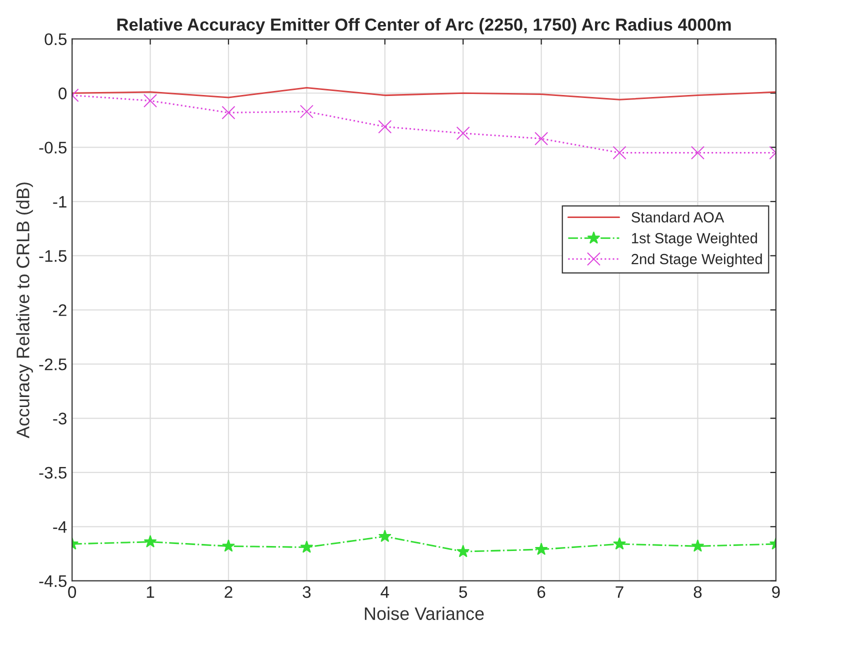  I want to click on y-tick-label: -4, so click(60, 527).